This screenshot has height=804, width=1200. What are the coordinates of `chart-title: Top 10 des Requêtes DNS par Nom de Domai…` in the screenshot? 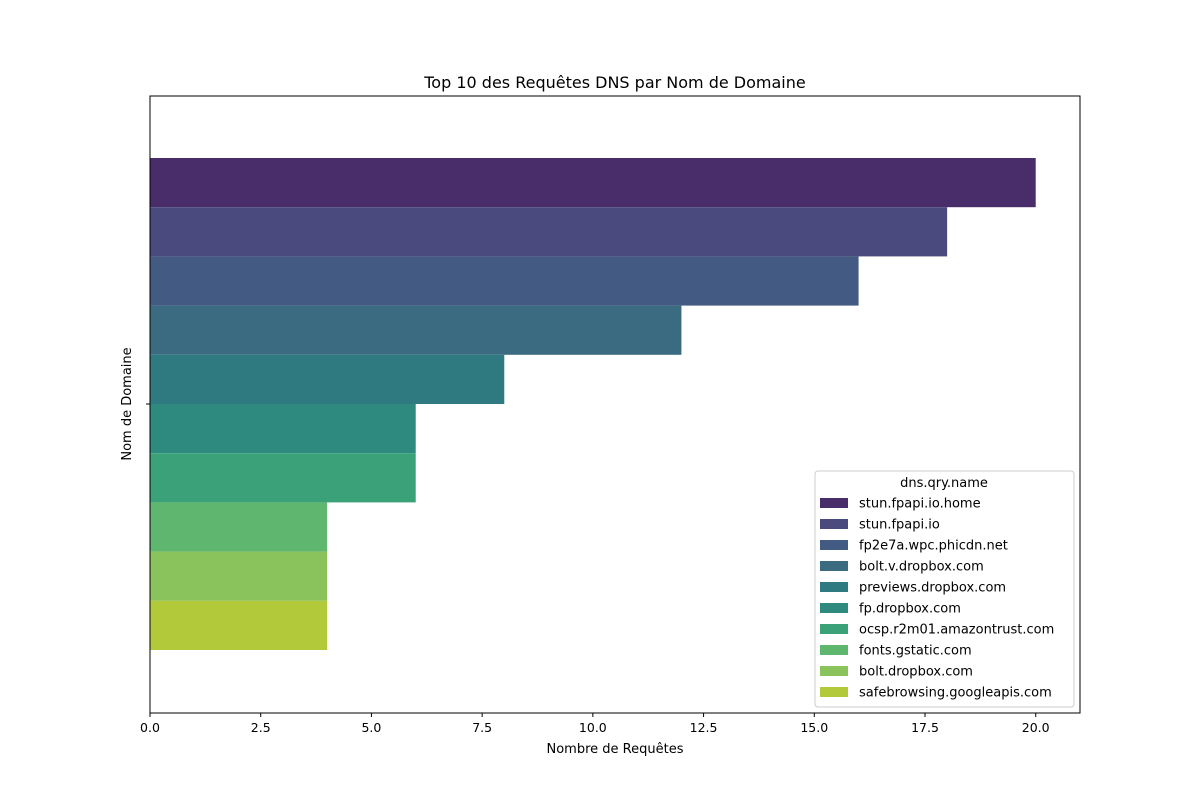 It's located at (614, 82).